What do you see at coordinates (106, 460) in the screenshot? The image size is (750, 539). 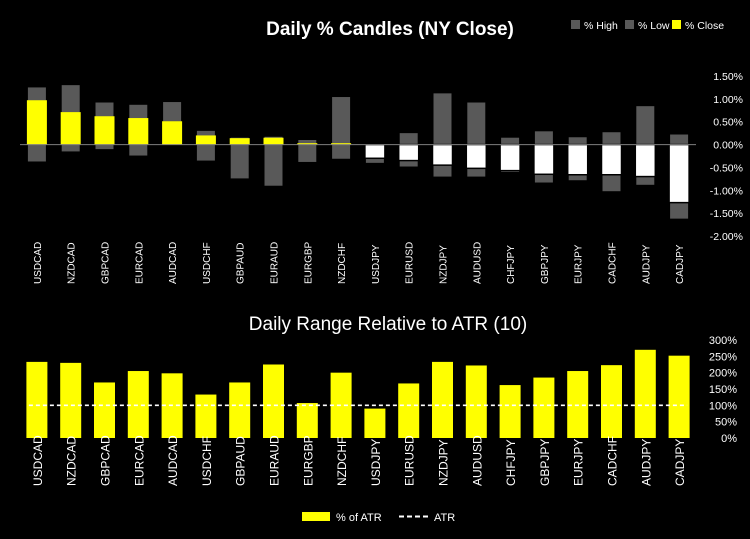 I see `atr-xtick-label: GBPCAD` at bounding box center [106, 460].